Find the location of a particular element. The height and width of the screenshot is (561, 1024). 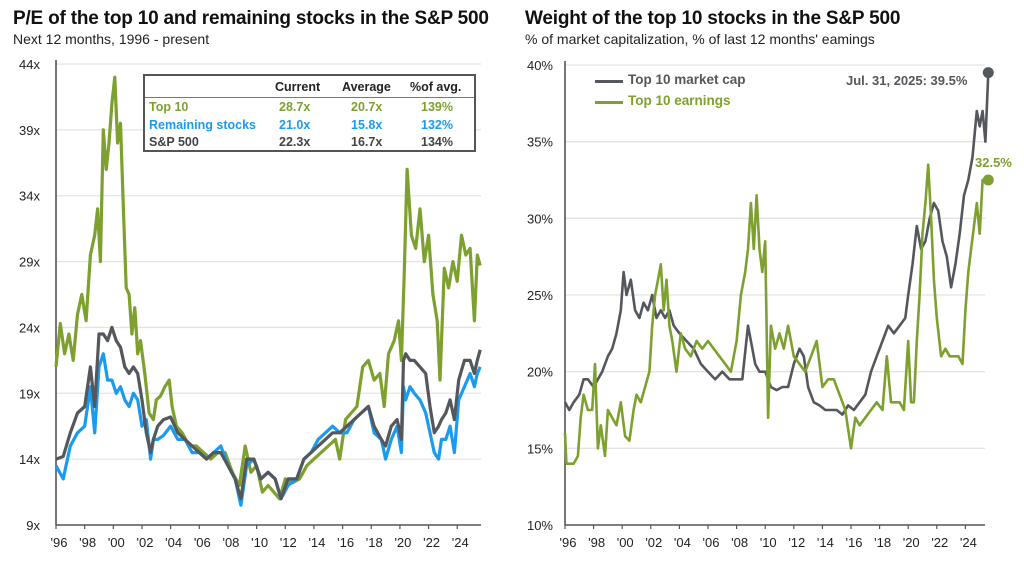

pe-xtick-label: '24 is located at coordinates (460, 542).